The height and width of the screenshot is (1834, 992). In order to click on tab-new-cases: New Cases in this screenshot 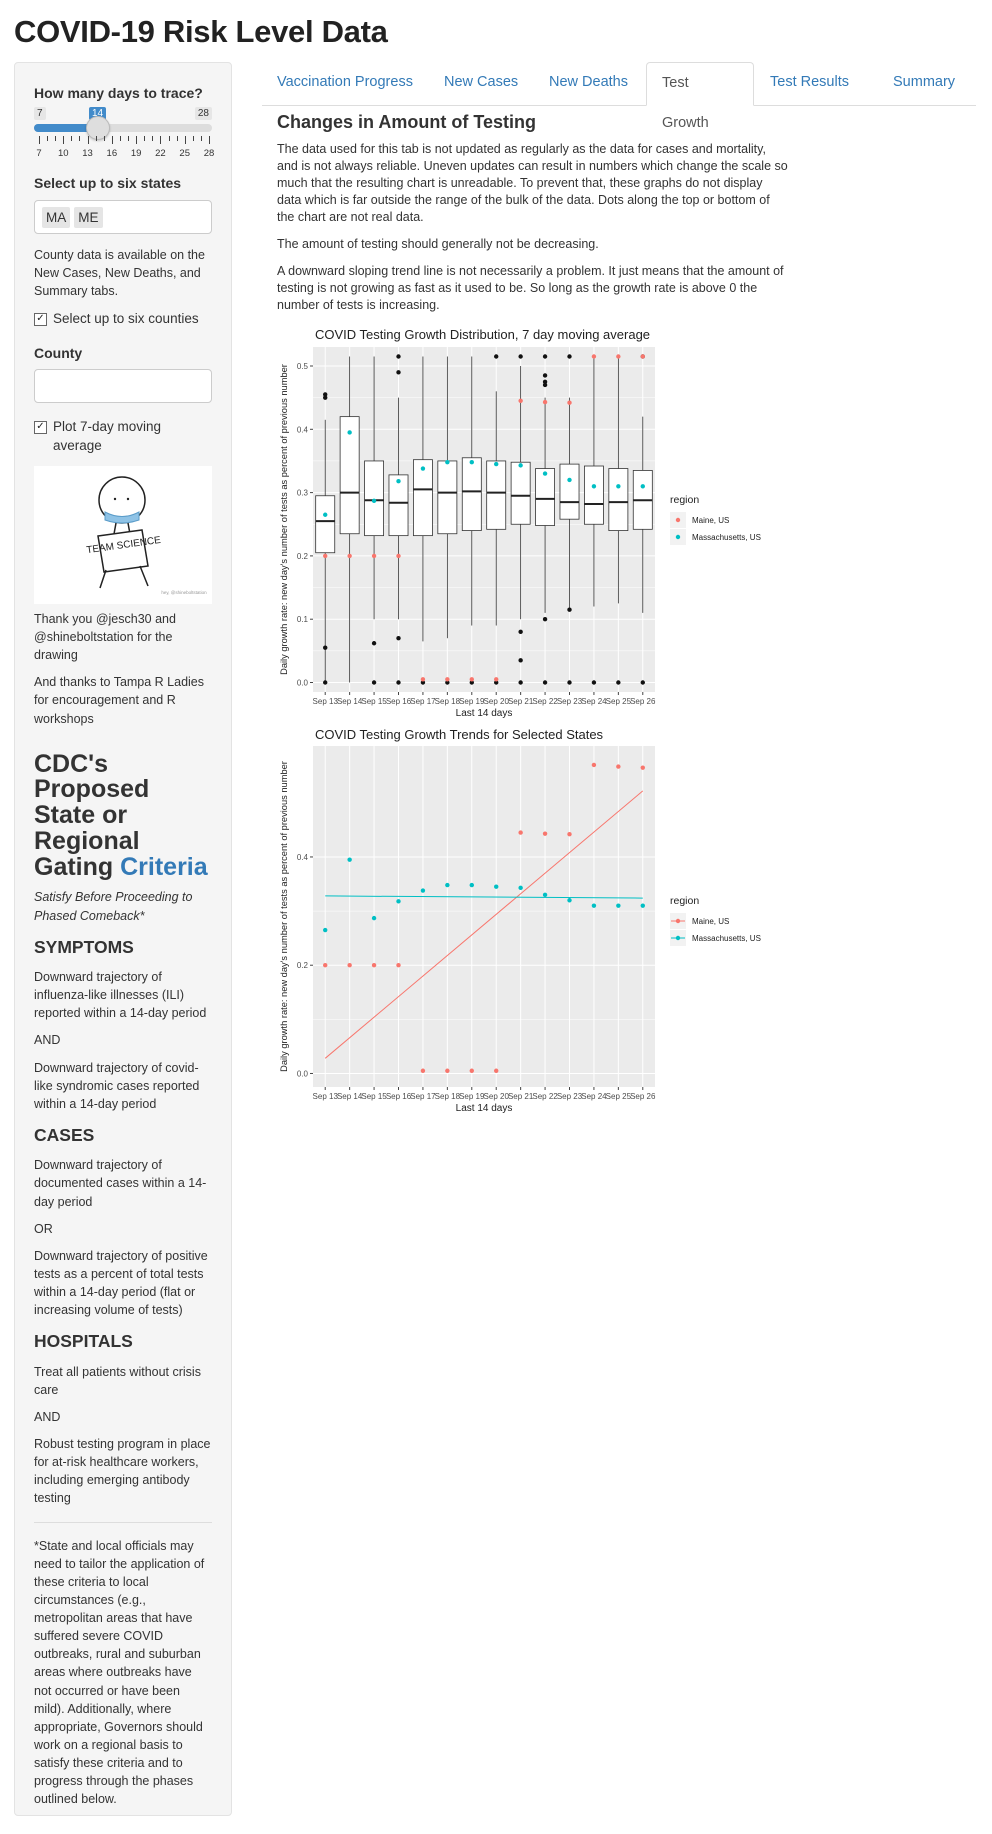, I will do `click(481, 82)`.